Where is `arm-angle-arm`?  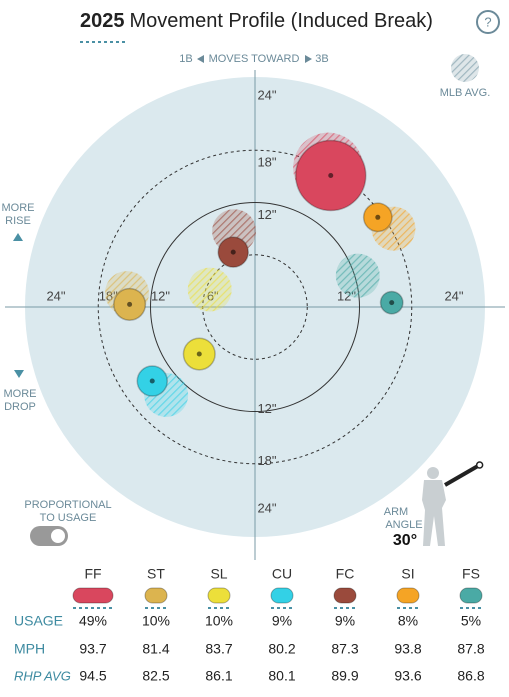 arm-angle-arm is located at coordinates (462, 475).